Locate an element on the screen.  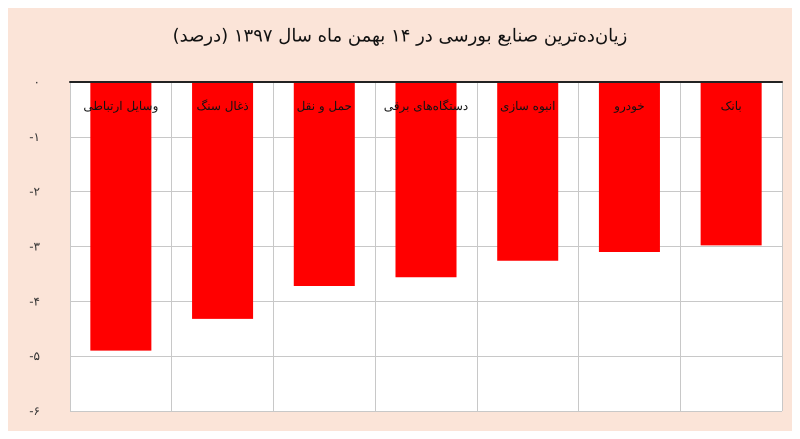
x-tick-label: بانک is located at coordinates (731, 106).